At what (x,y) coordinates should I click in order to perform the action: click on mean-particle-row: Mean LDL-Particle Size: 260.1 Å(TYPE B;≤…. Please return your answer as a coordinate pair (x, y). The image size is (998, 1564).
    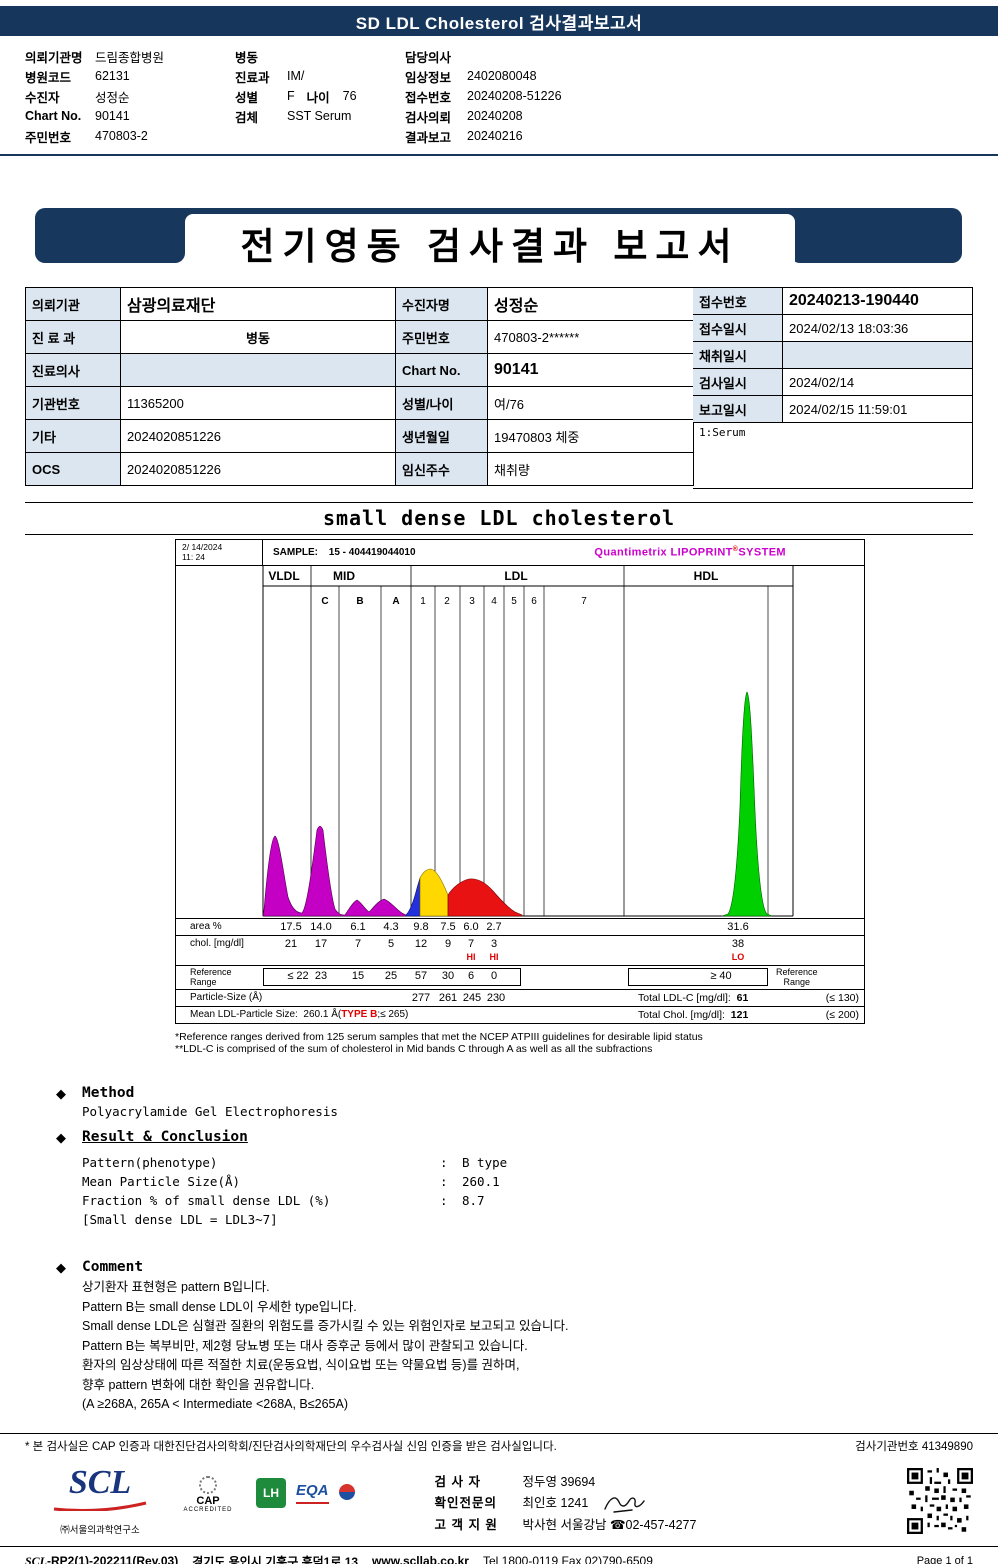
    Looking at the image, I should click on (520, 1014).